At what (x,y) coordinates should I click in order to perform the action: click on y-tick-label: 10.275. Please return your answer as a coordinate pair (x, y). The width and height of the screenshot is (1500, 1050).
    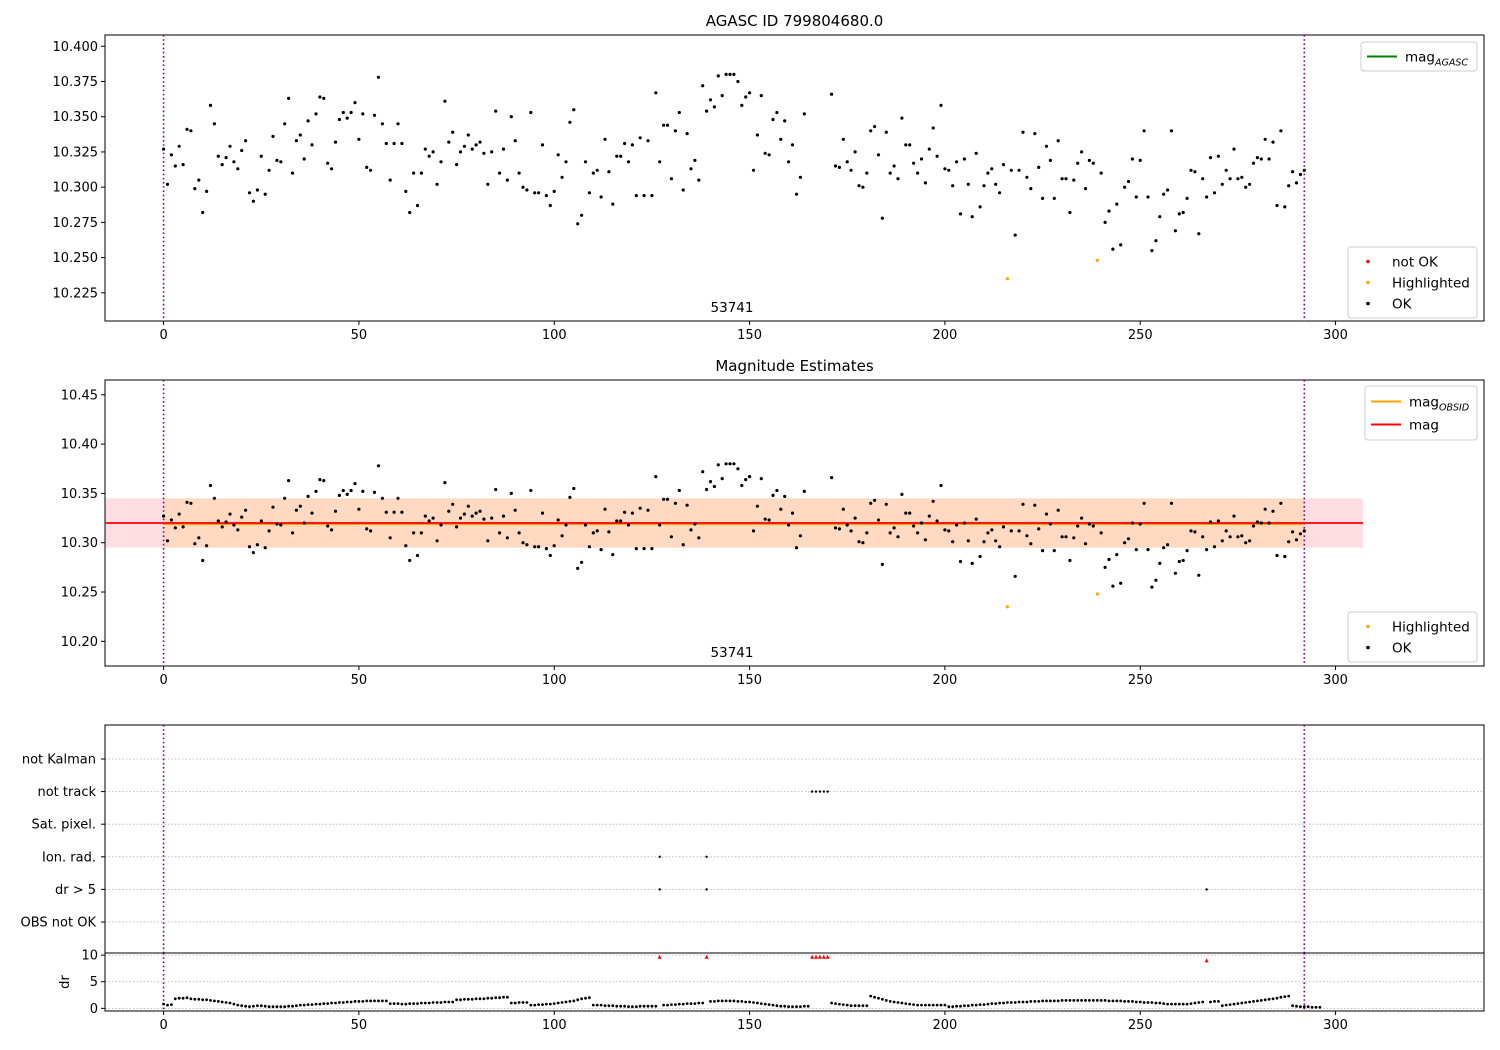
    Looking at the image, I should click on (76, 223).